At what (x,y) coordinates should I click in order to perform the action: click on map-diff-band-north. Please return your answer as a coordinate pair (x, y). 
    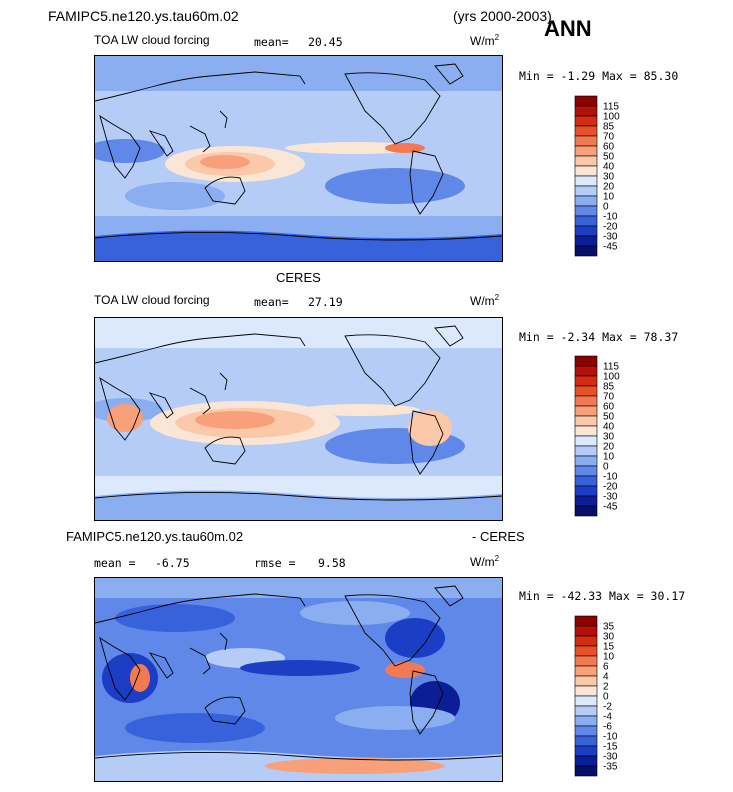
    Looking at the image, I should click on (298, 588).